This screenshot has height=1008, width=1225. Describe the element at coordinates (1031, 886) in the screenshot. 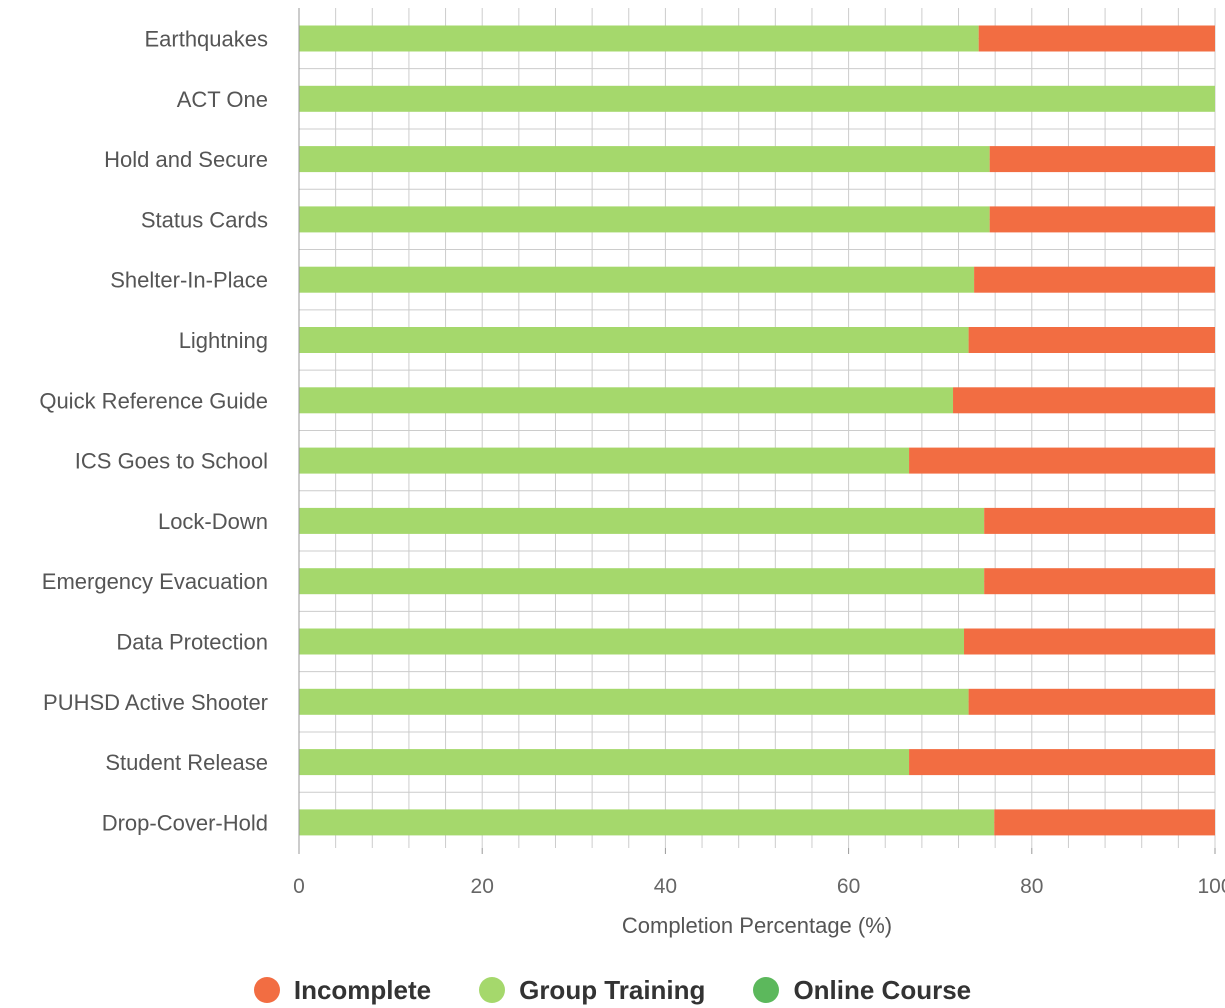

I see `x-tick-label: 80` at that location.